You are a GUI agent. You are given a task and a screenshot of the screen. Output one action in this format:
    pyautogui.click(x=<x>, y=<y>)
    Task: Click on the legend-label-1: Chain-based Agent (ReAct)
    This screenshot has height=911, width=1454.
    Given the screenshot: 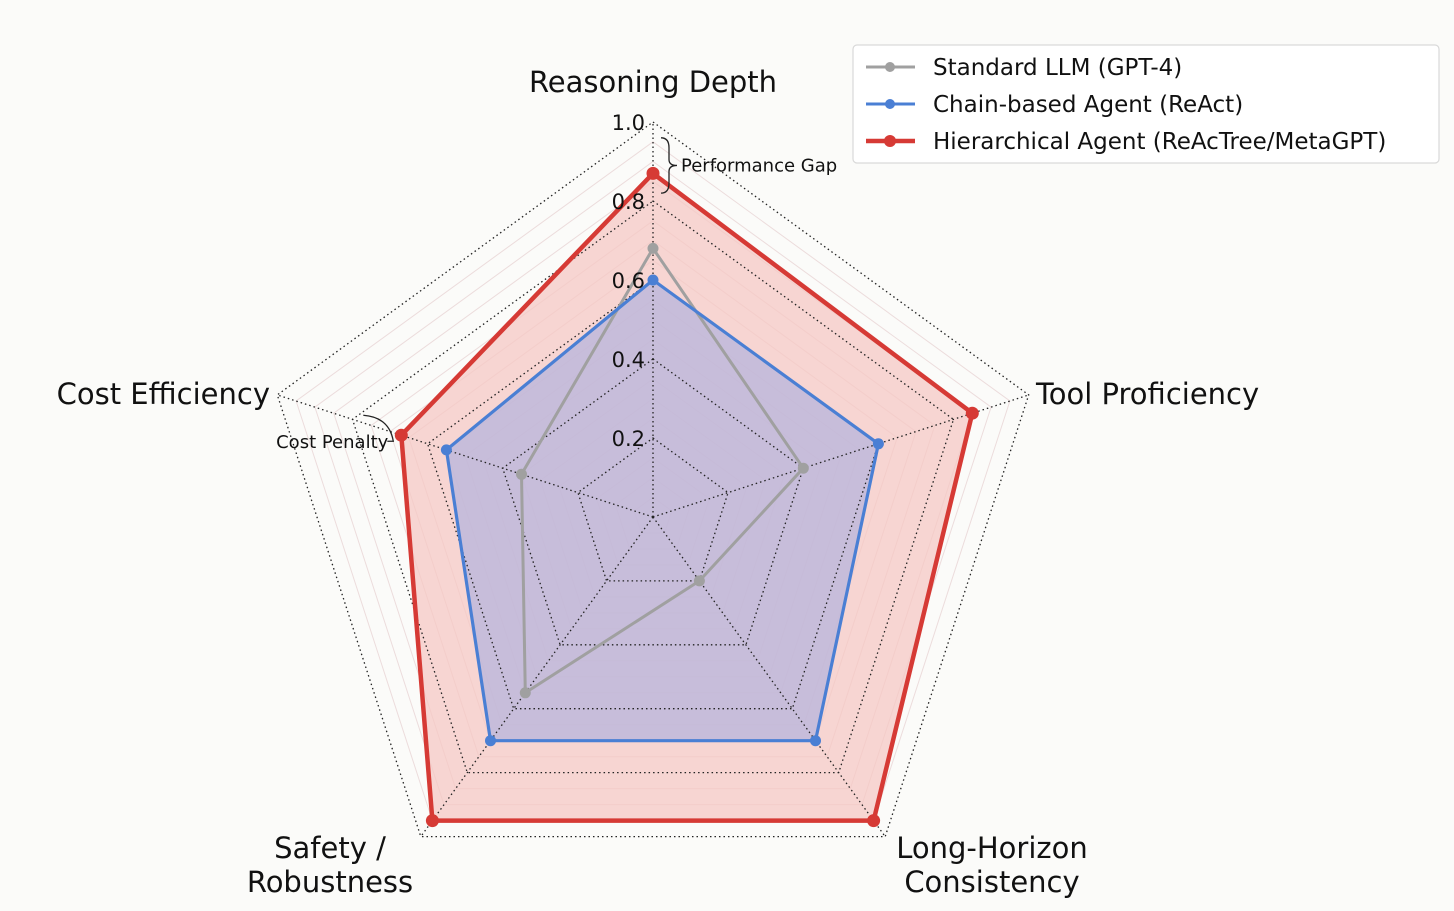 What is the action you would take?
    pyautogui.click(x=1088, y=105)
    